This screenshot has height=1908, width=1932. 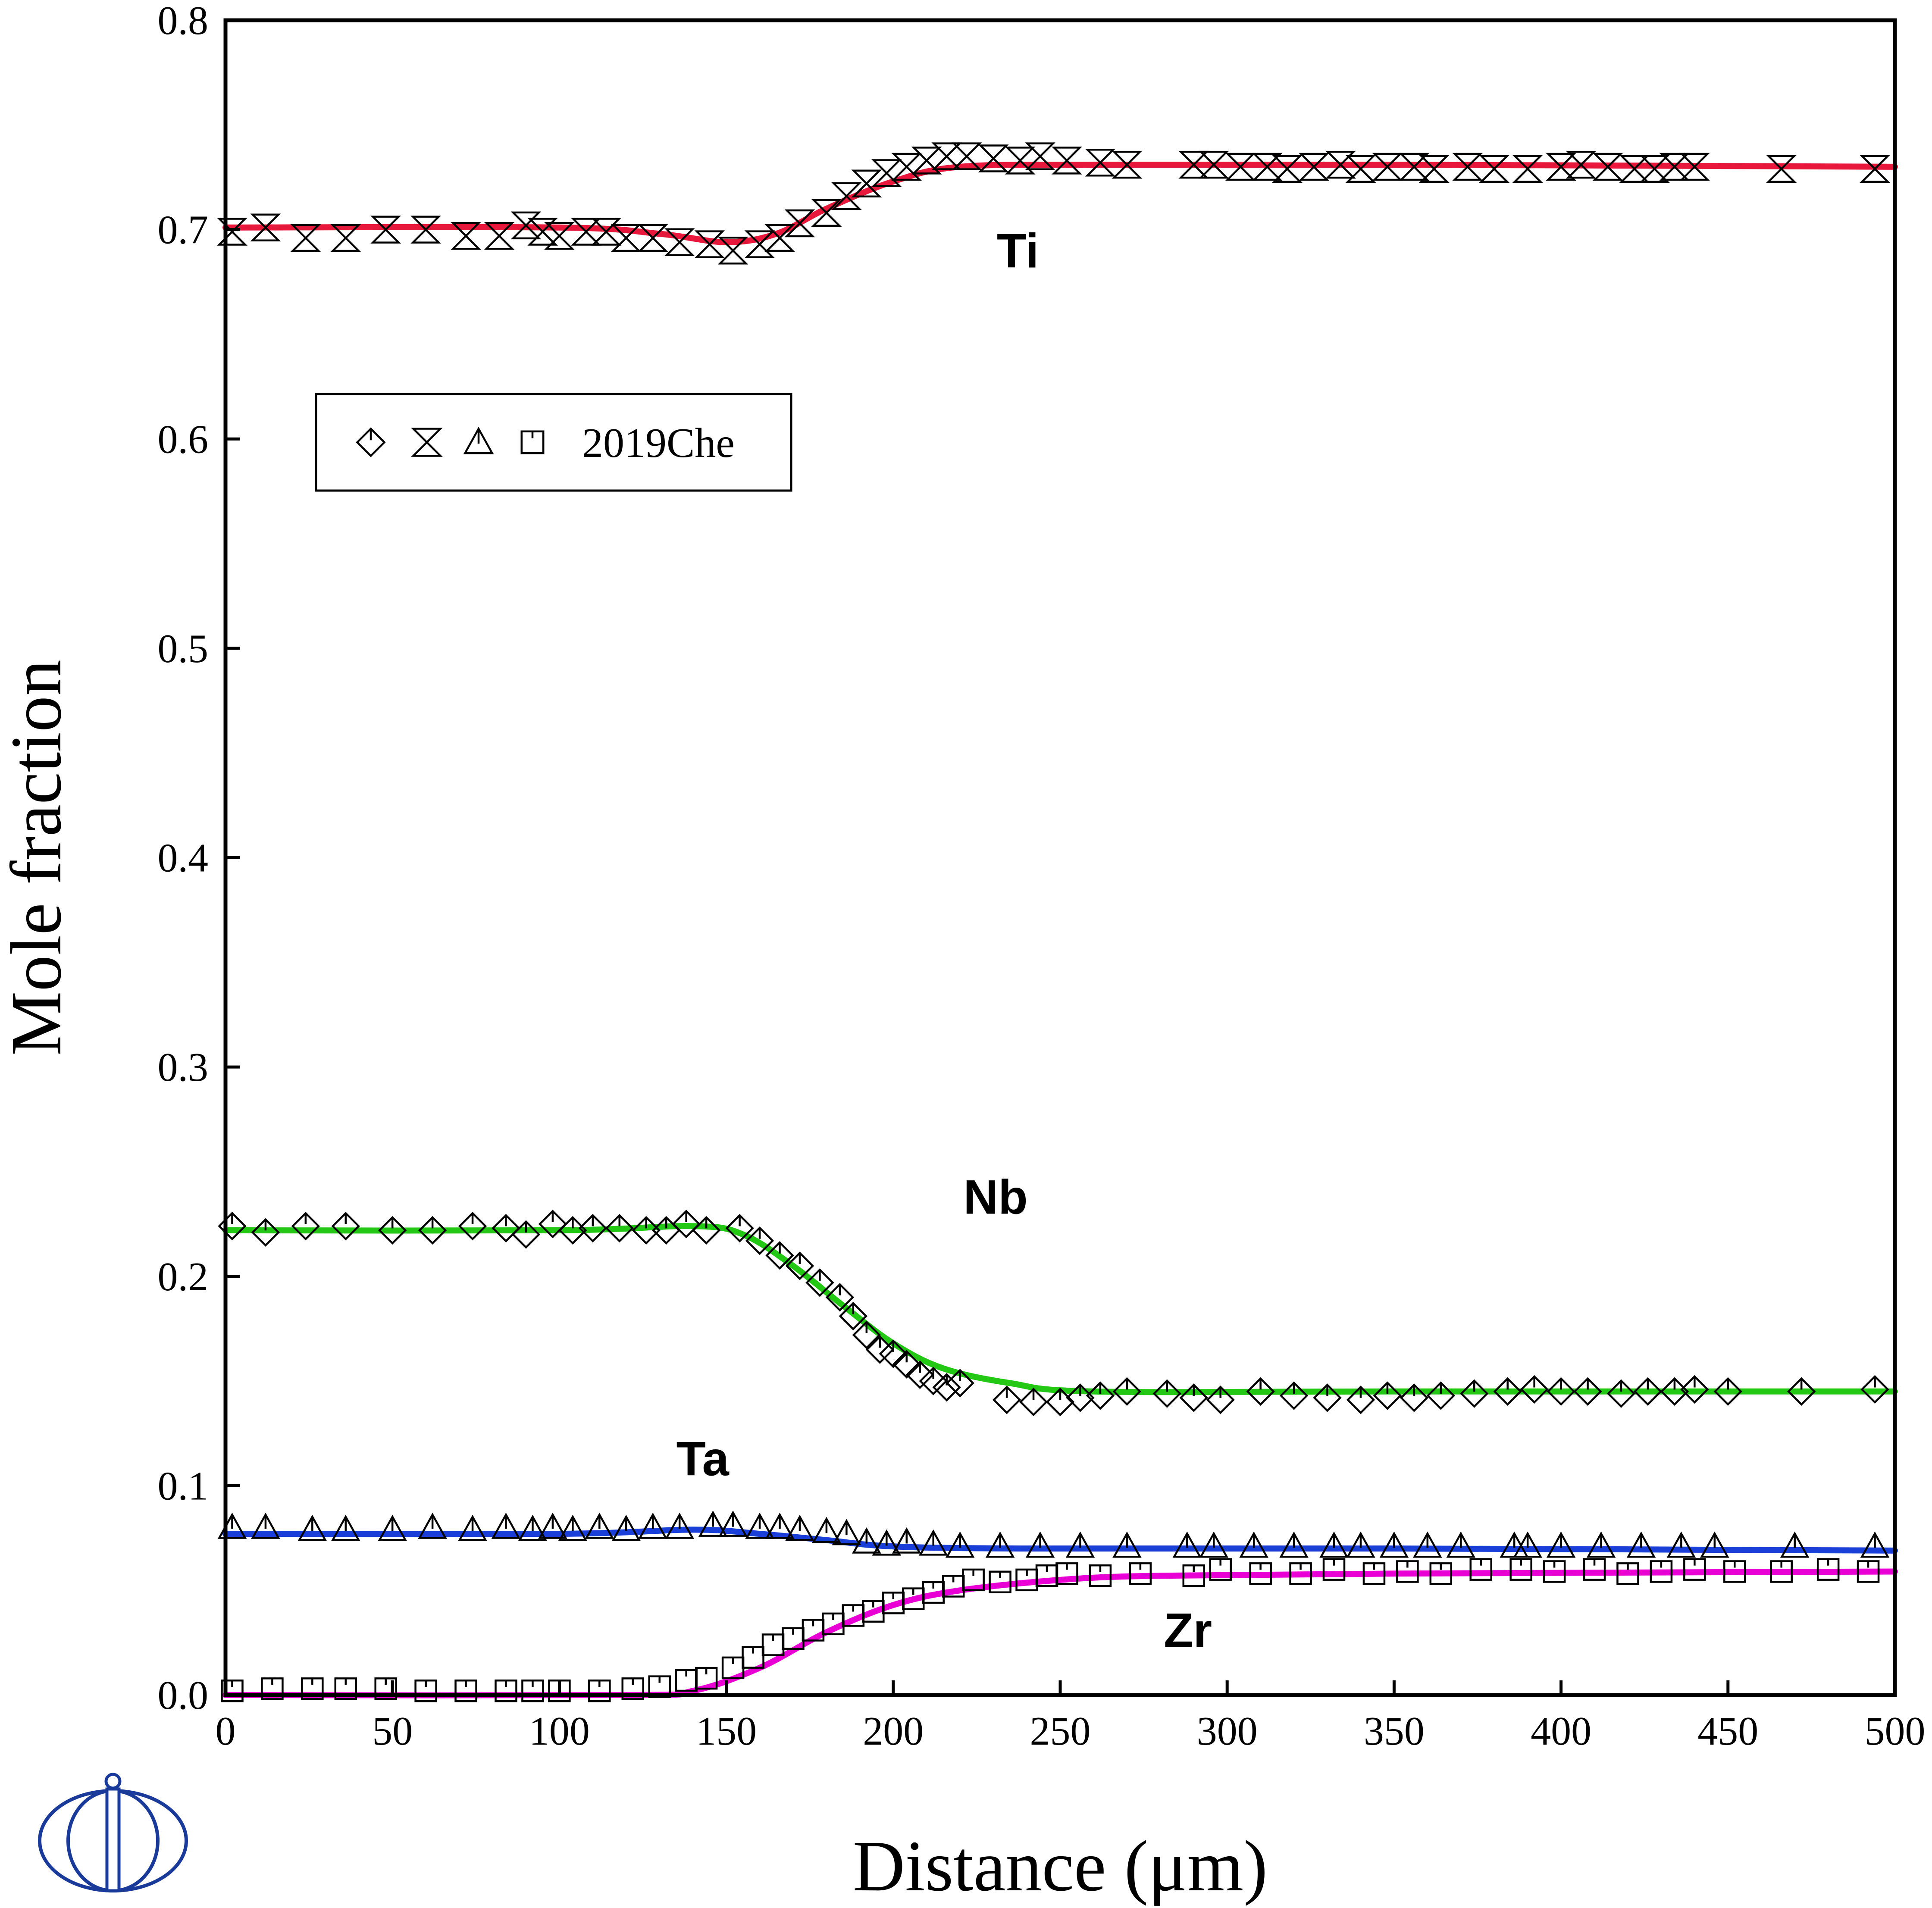 I want to click on zr-curve, so click(x=1060, y=1633).